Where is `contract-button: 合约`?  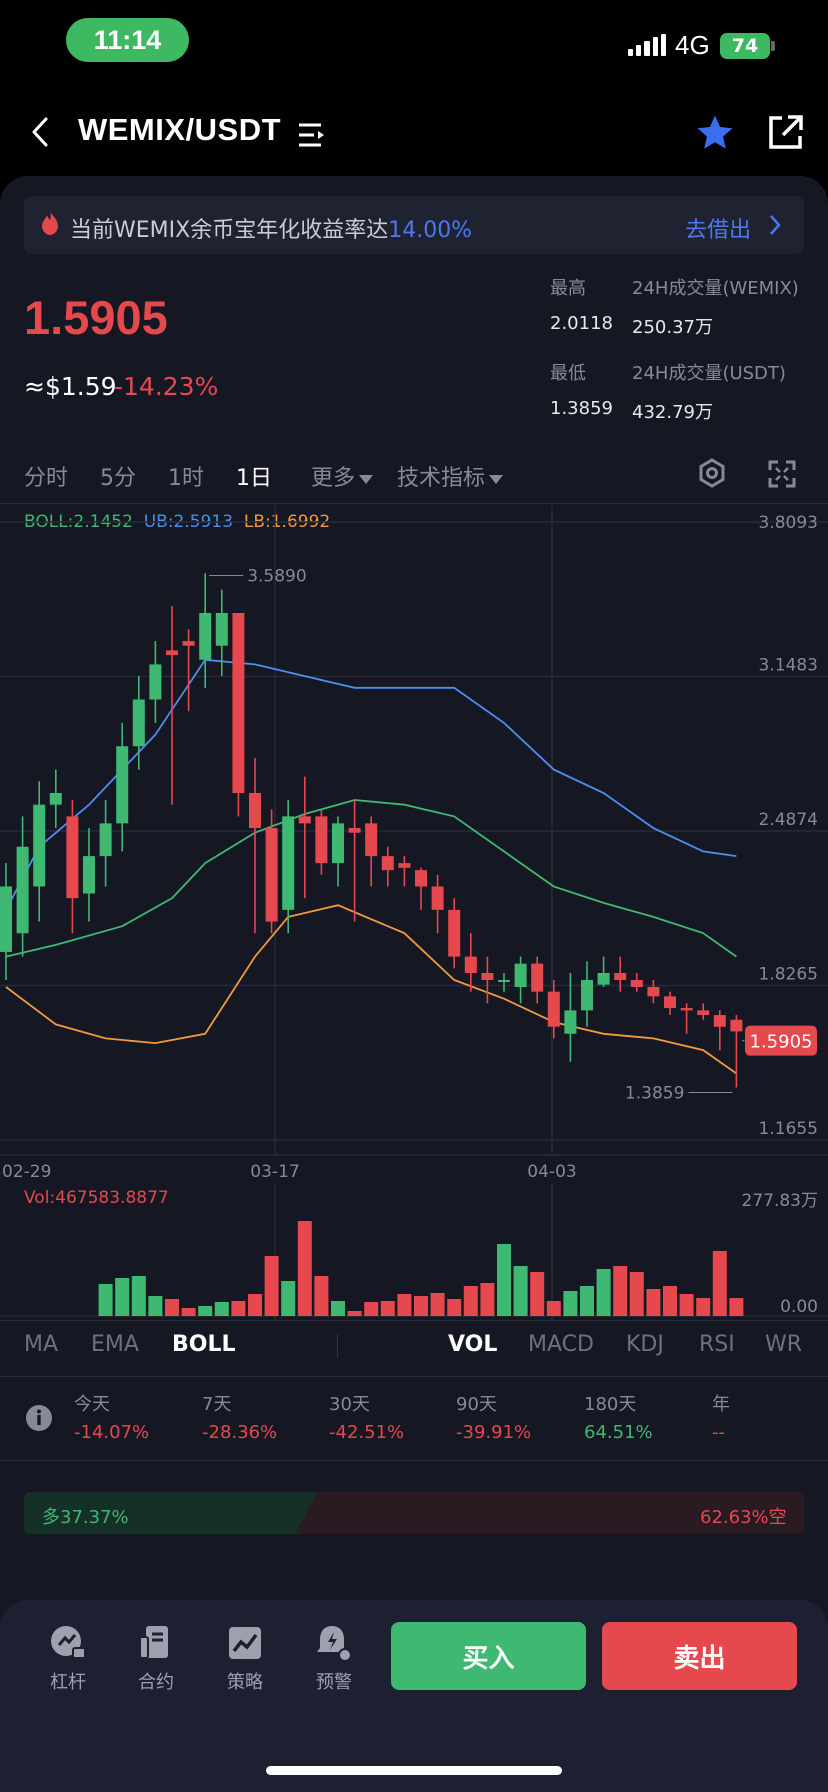 contract-button: 合约 is located at coordinates (156, 1659).